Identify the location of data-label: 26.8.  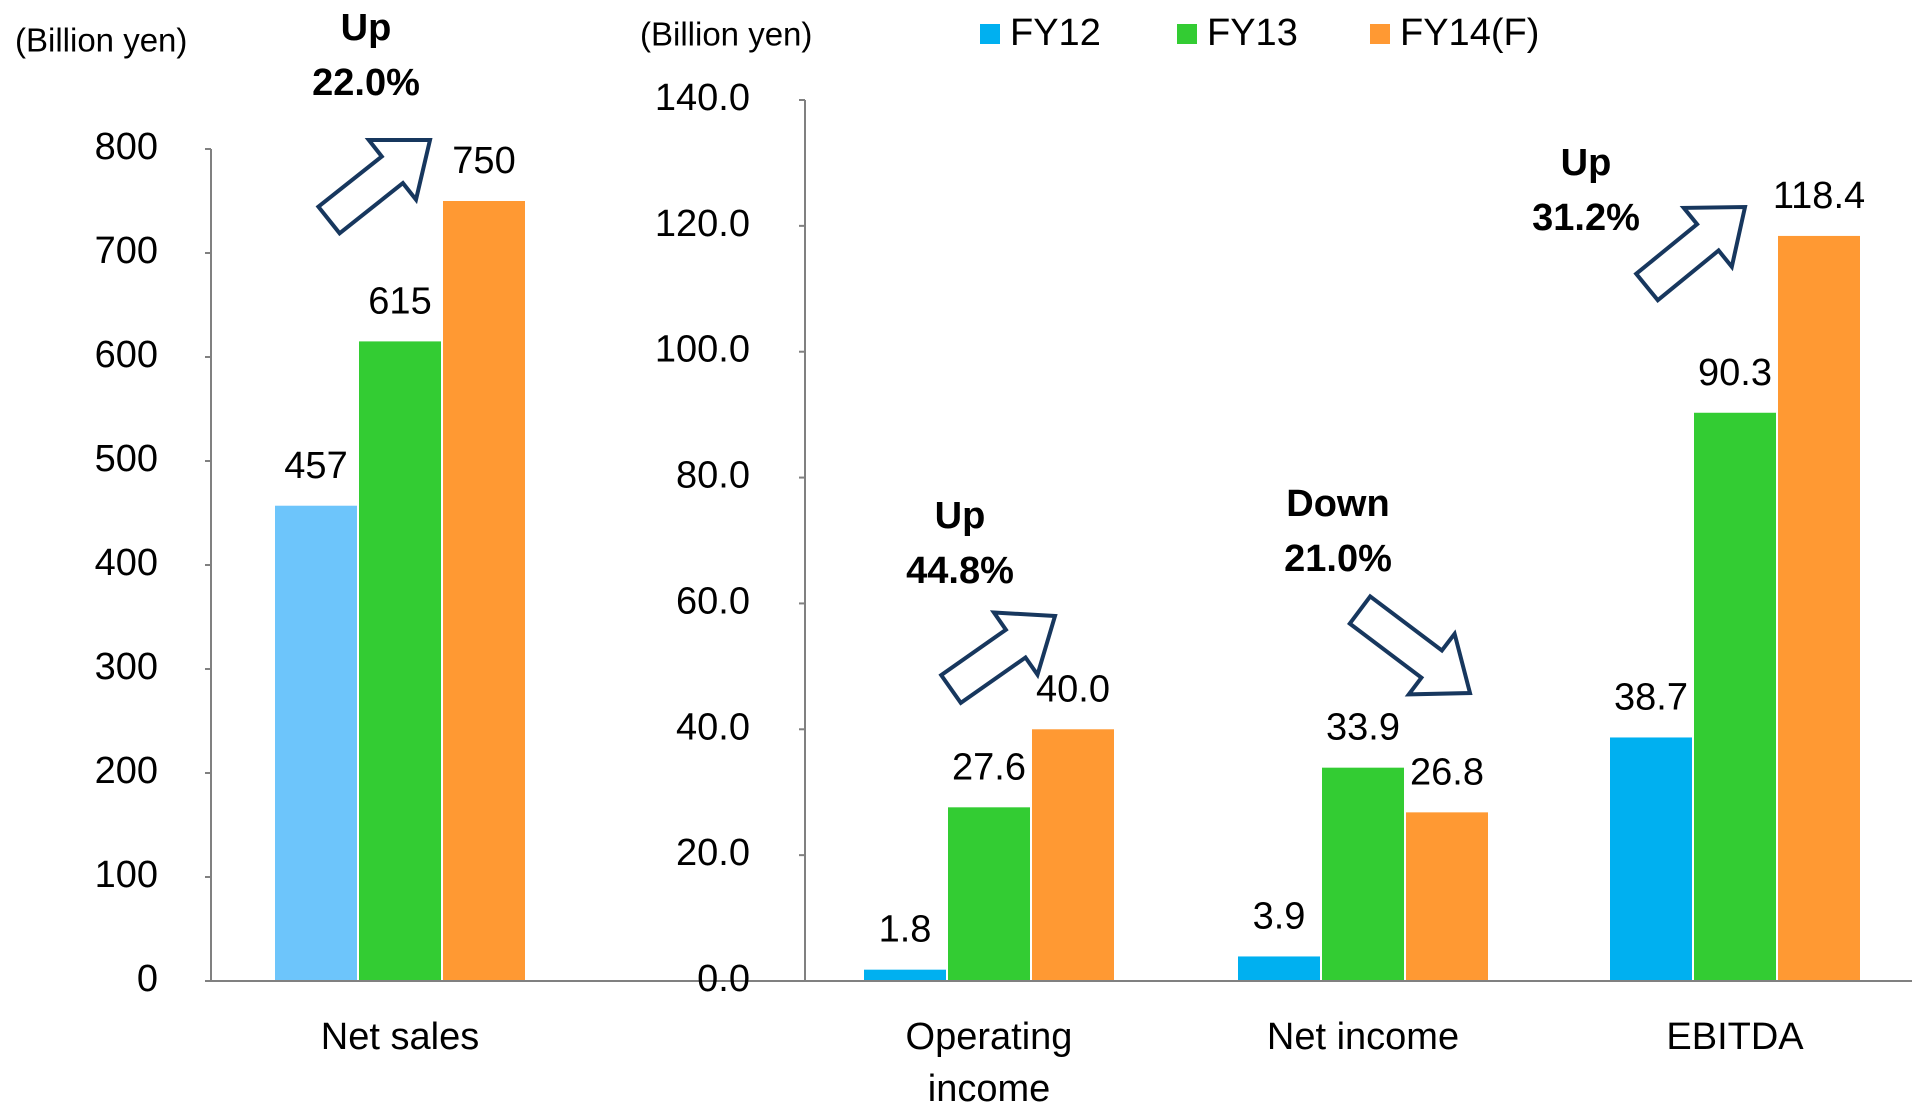
(1447, 772).